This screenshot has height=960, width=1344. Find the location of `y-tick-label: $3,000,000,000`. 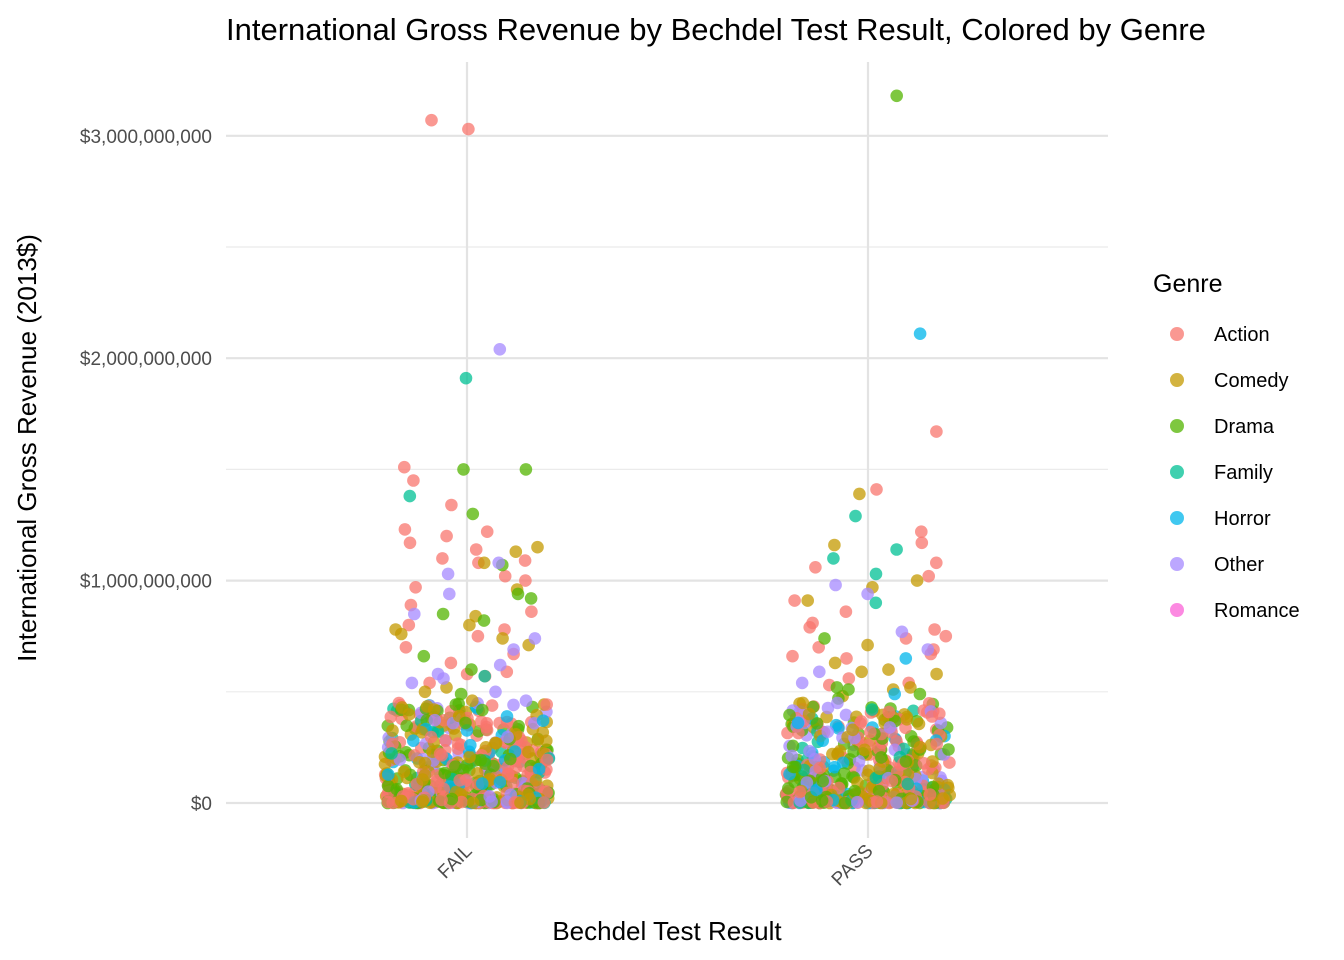

y-tick-label: $3,000,000,000 is located at coordinates (146, 137).